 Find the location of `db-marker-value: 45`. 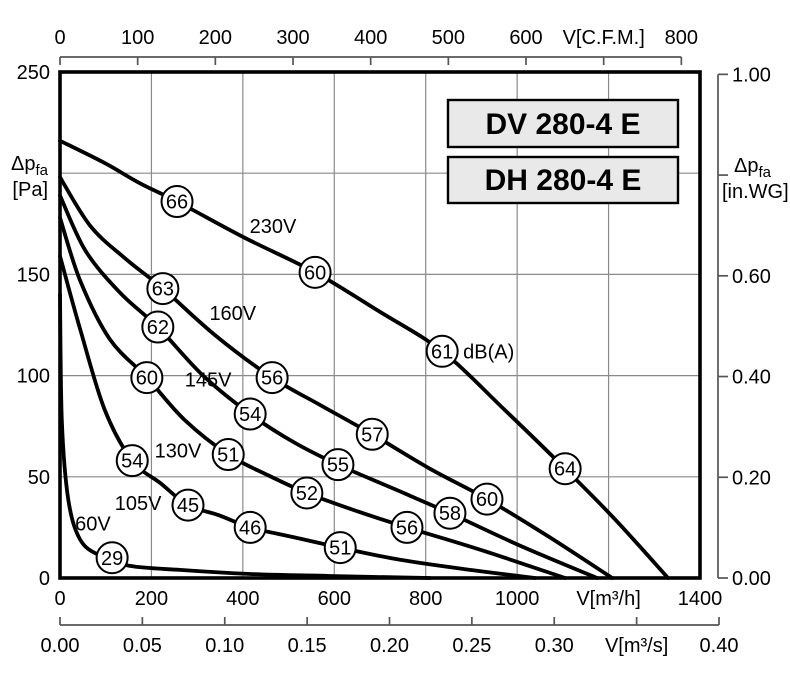

db-marker-value: 45 is located at coordinates (188, 506).